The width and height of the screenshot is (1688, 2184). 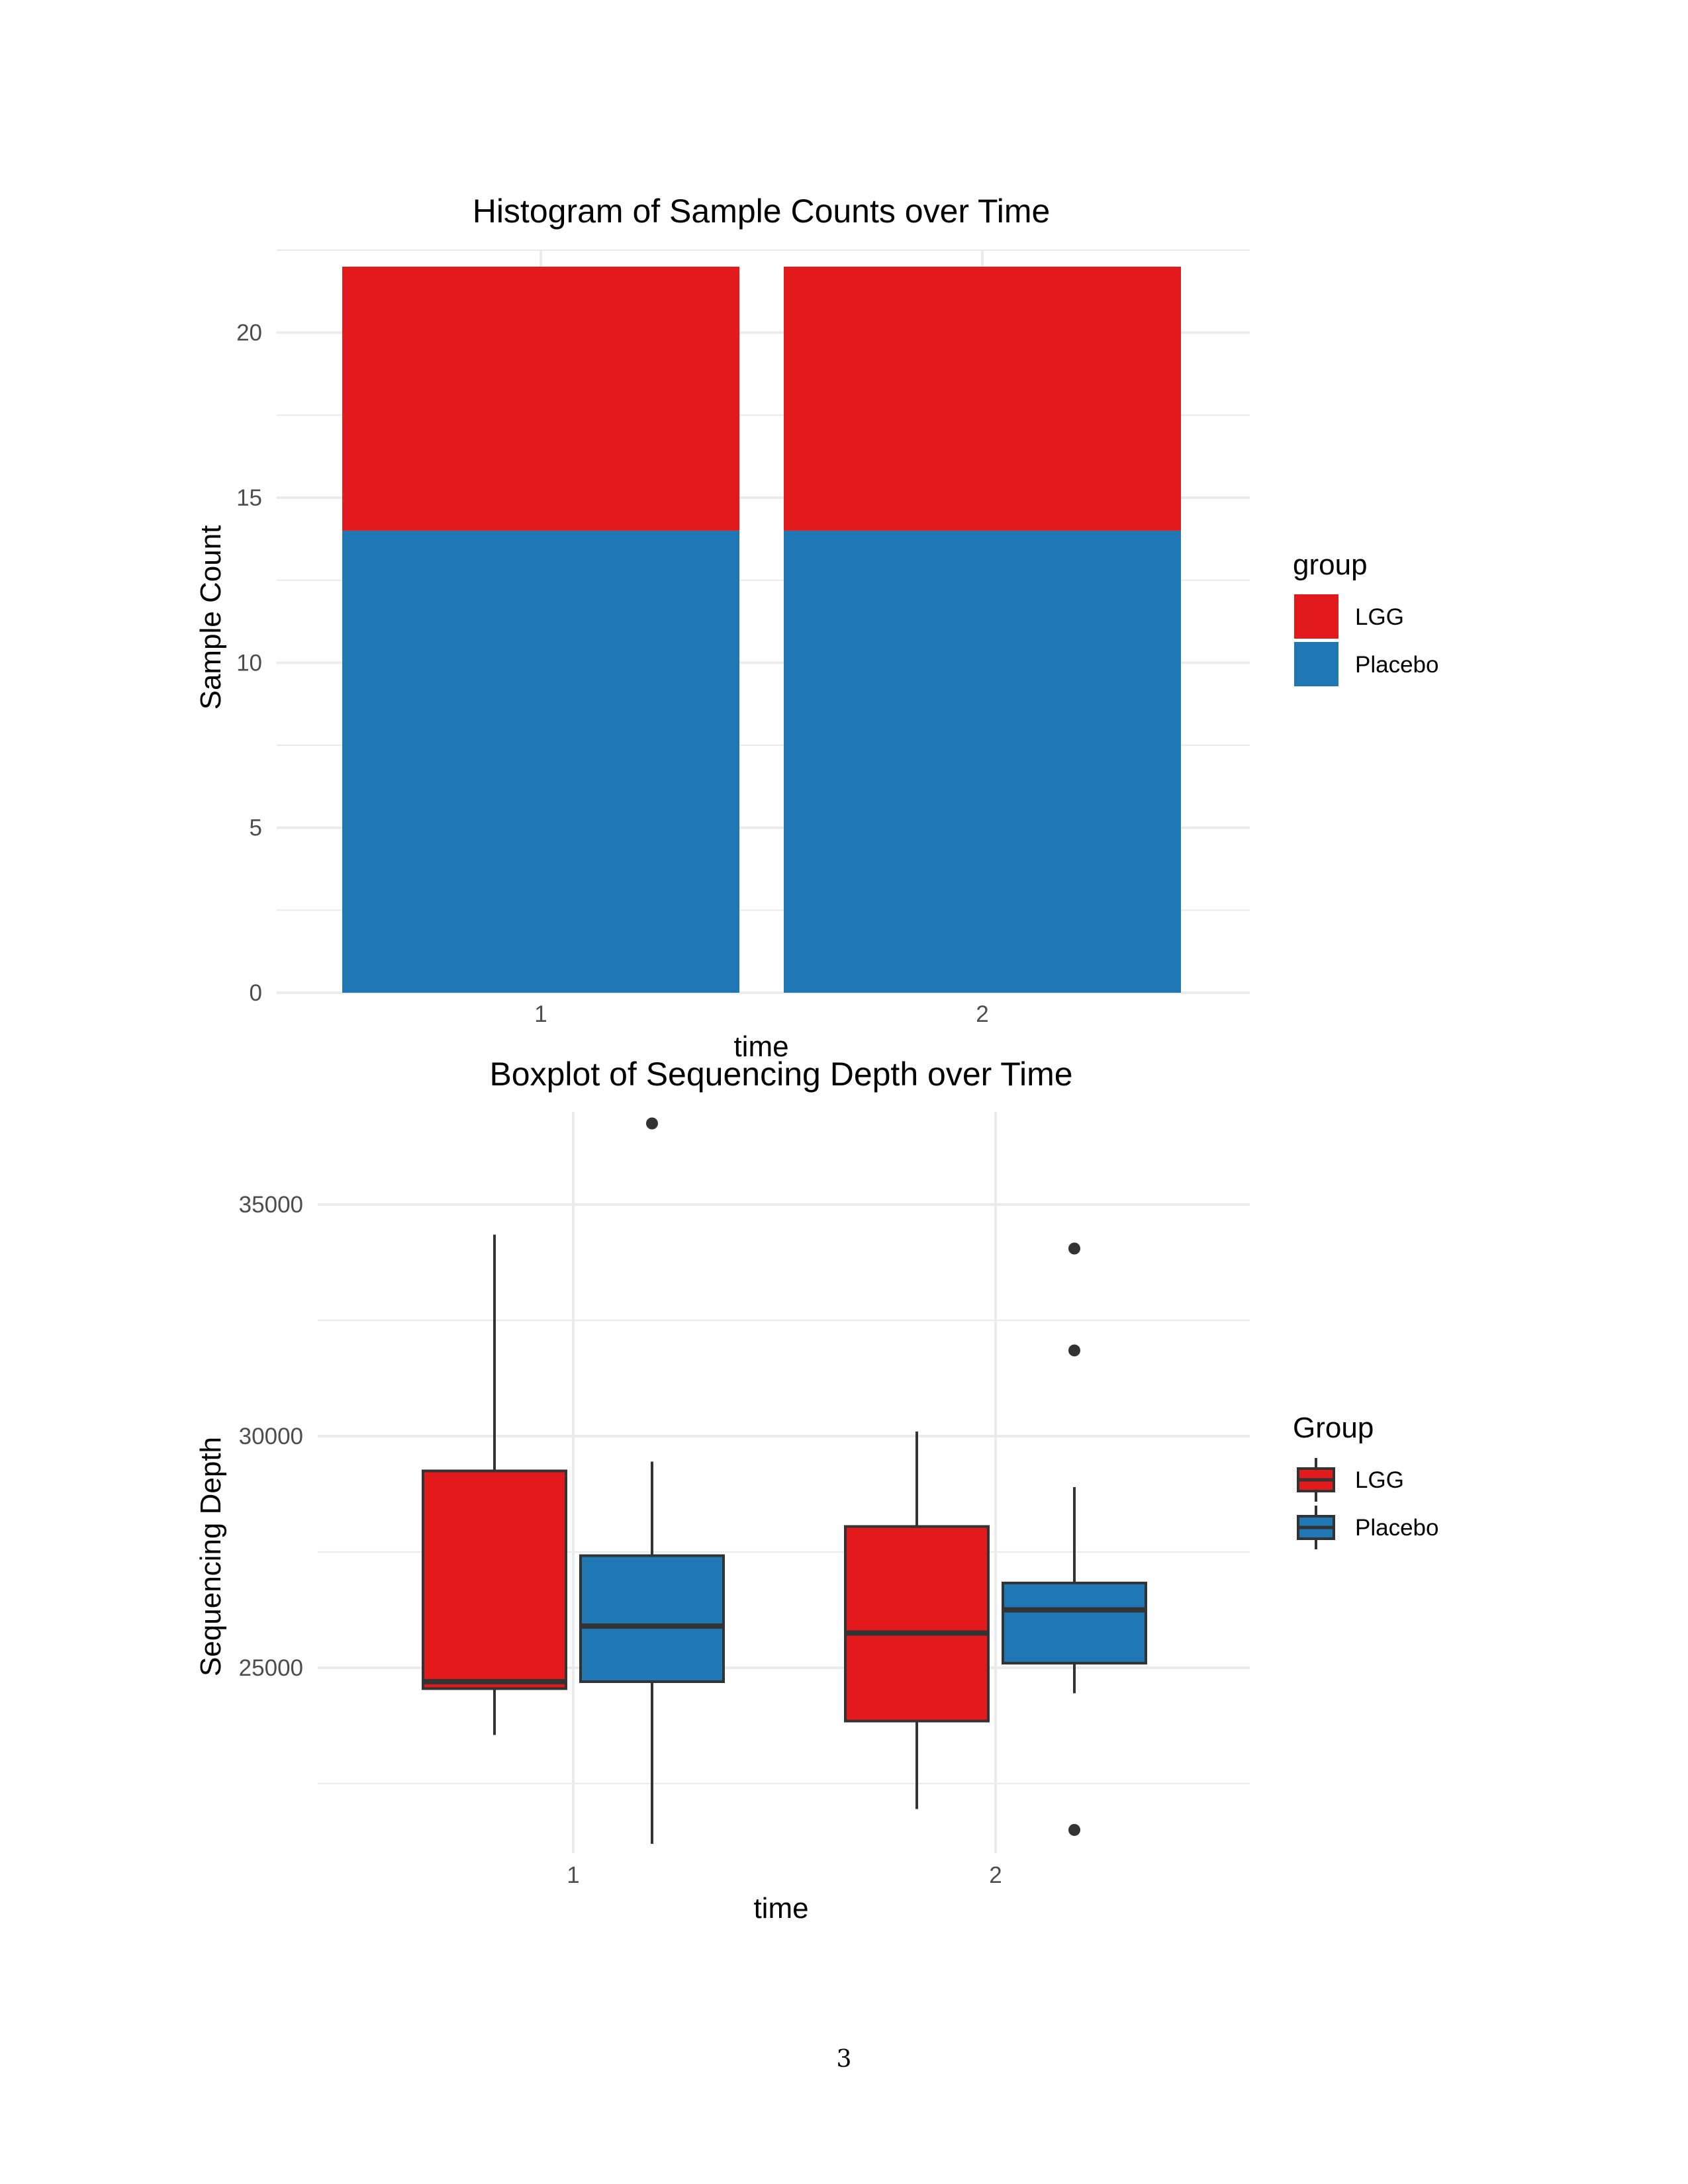 What do you see at coordinates (271, 1668) in the screenshot?
I see `boxplot-y-tick-label: 25000` at bounding box center [271, 1668].